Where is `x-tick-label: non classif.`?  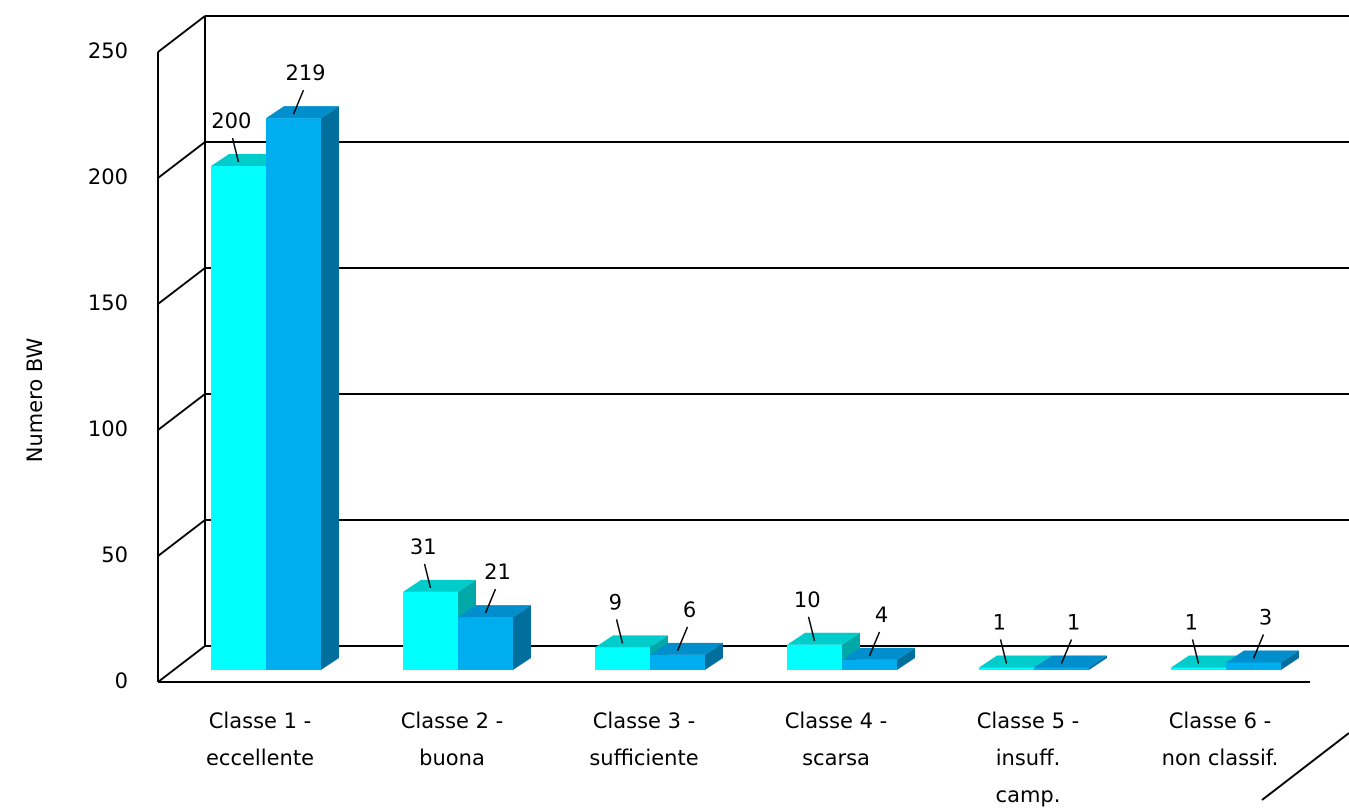
x-tick-label: non classif. is located at coordinates (1220, 758).